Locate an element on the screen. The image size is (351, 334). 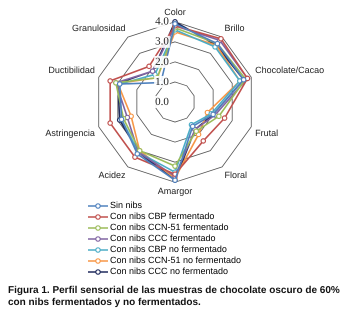
spoke-label: Ductibilidad is located at coordinates (71, 70).